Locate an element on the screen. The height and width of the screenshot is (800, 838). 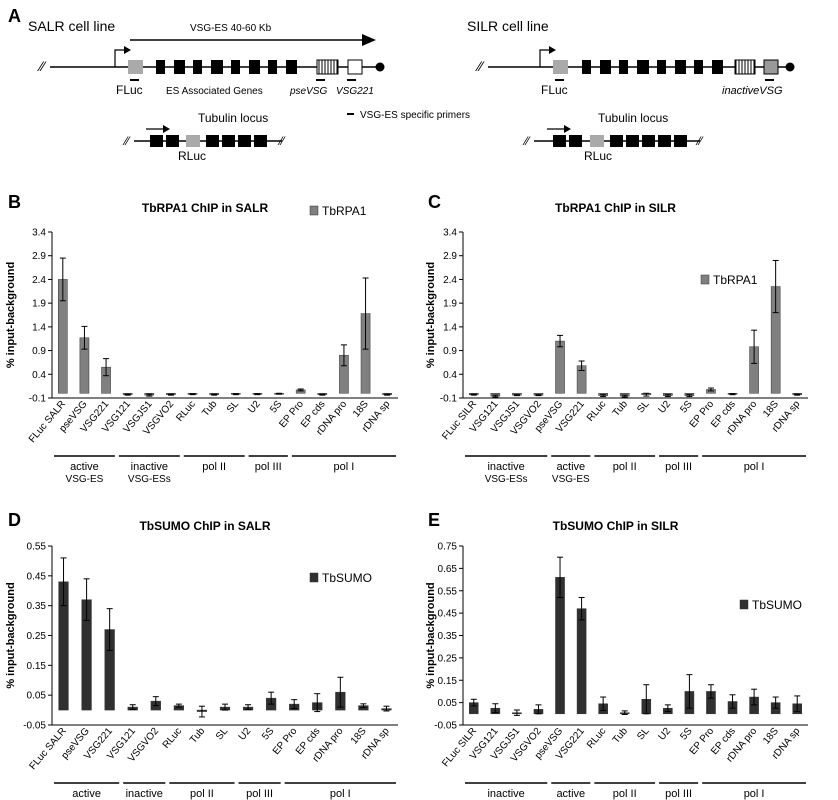
chart-title: TbRPA1 ChIP in SILR is located at coordinates (615, 208).